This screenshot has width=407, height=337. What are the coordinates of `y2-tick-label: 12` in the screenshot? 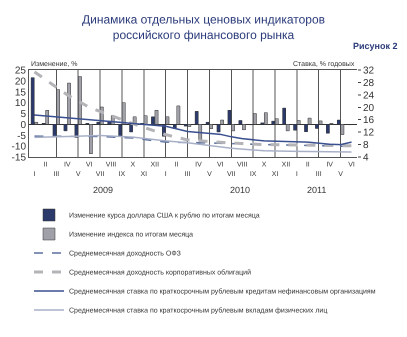 It's located at (369, 133).